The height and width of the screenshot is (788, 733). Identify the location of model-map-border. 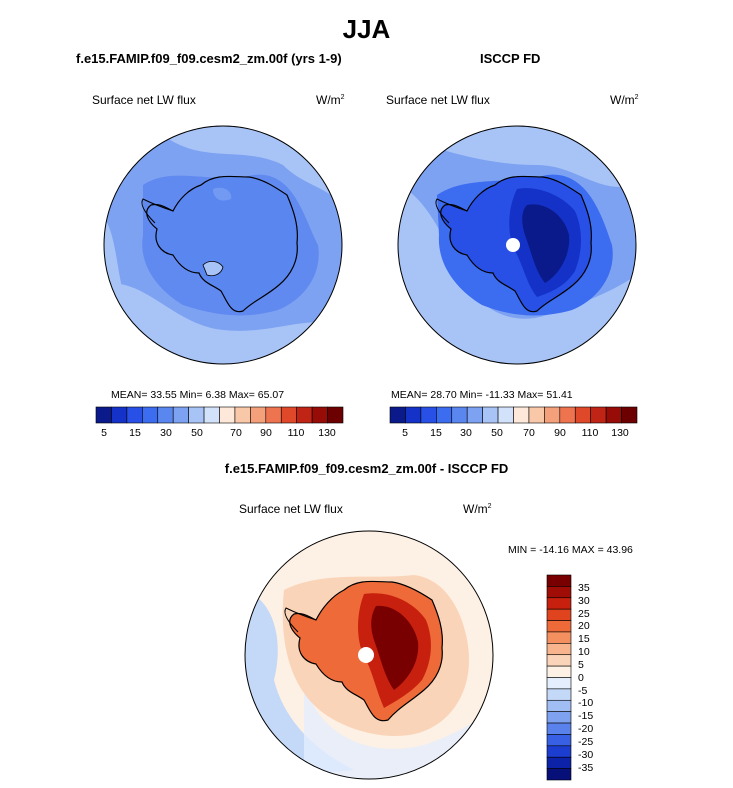
(223, 245).